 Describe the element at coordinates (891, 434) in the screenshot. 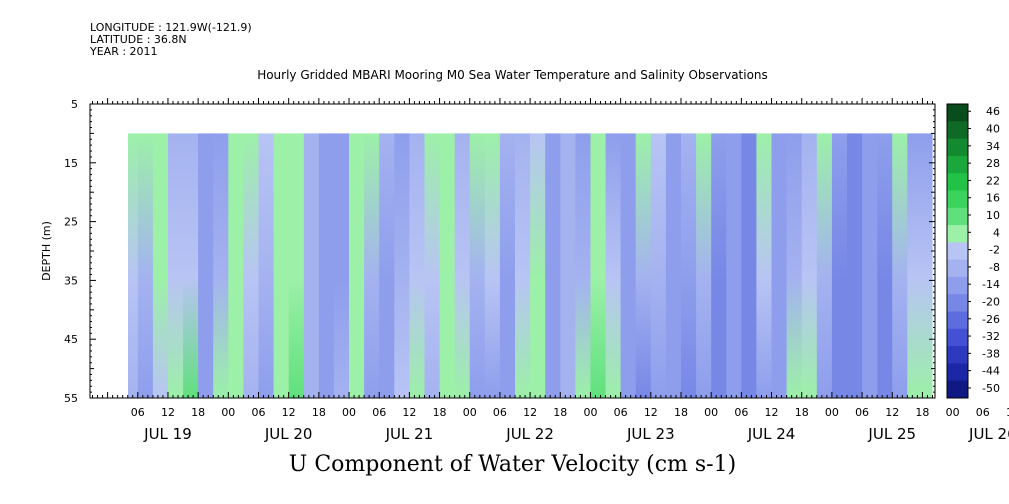

I see `x-date-label: JUL 25` at that location.